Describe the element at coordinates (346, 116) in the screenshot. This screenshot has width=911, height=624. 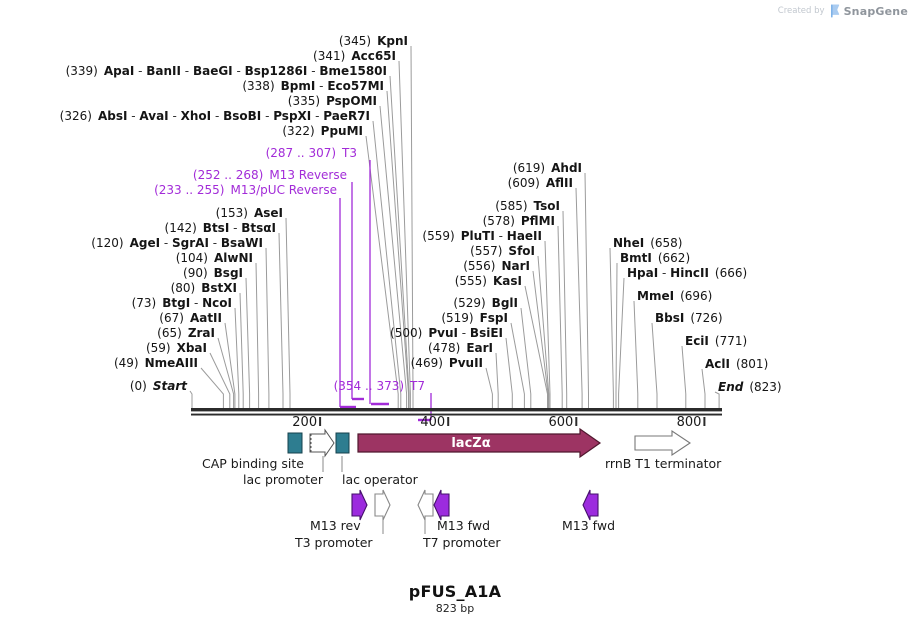
I see `enzyme-name: PaeR7I` at that location.